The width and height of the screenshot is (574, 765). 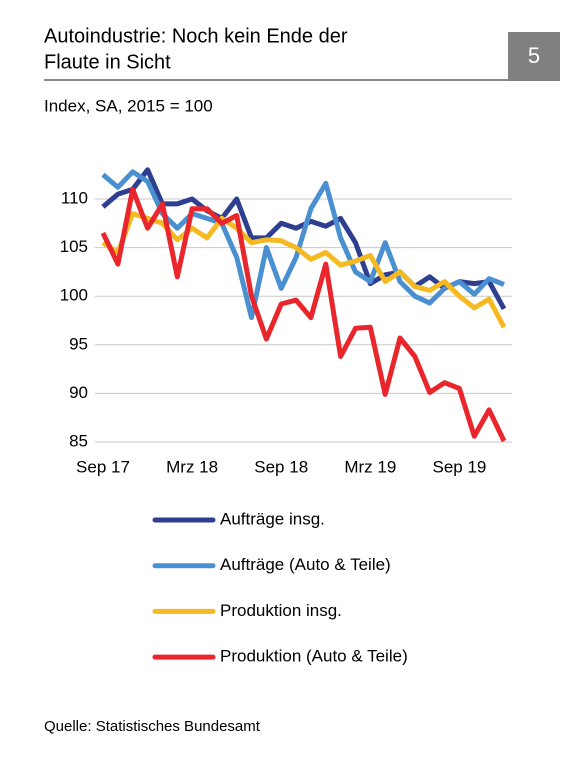 I want to click on legend-label: Aufträge (Auto & Teile), so click(x=305, y=564).